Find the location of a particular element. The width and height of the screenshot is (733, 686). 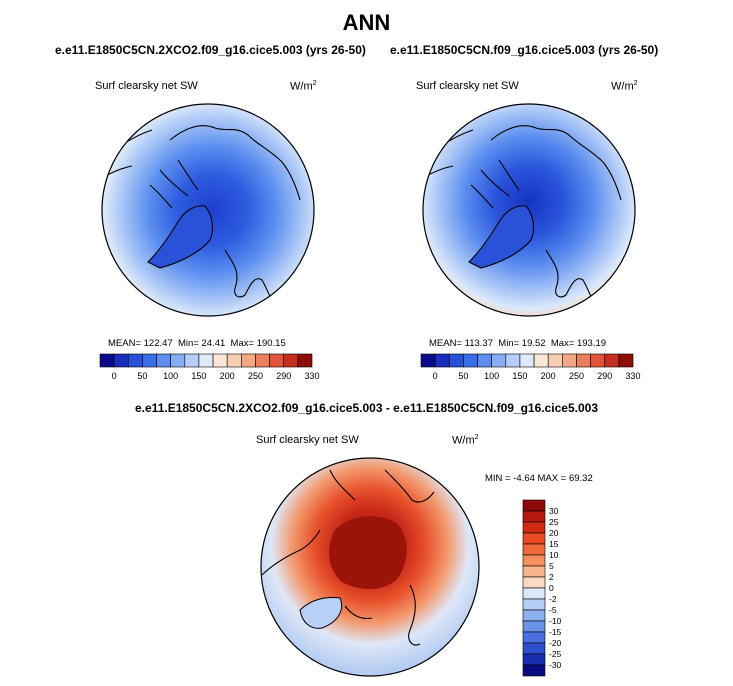

diff-canada-coast is located at coordinates (414, 615).